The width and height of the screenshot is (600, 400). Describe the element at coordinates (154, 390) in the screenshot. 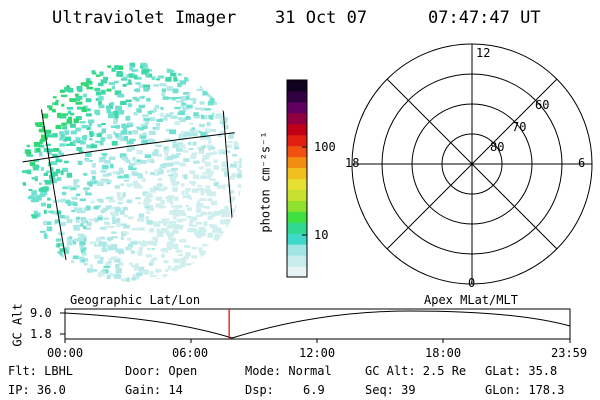

I see `gain-status: Gain: 14` at that location.